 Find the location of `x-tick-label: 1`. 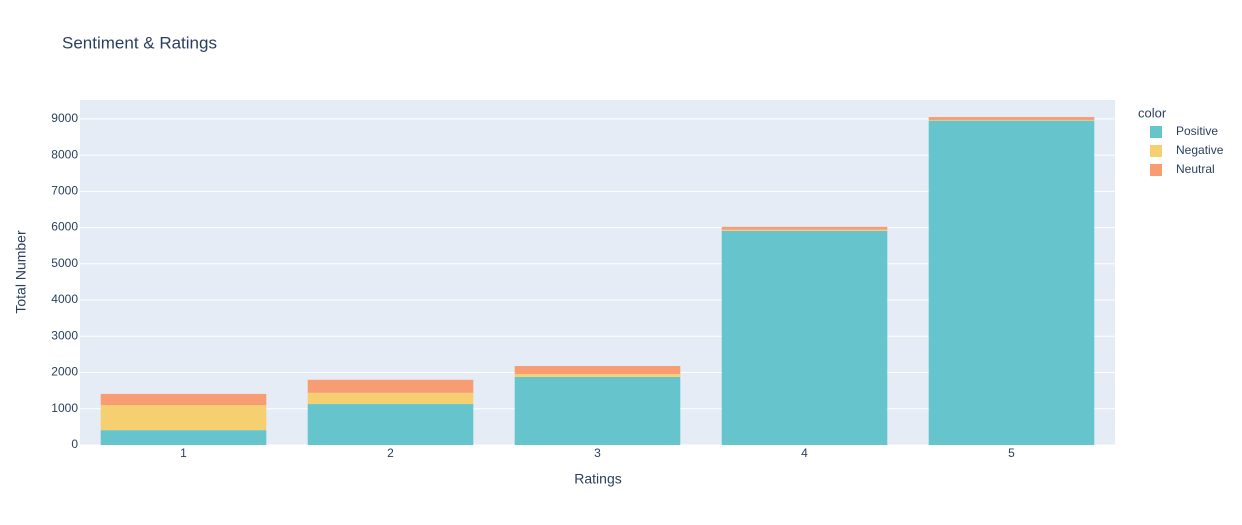

x-tick-label: 1 is located at coordinates (183, 453).